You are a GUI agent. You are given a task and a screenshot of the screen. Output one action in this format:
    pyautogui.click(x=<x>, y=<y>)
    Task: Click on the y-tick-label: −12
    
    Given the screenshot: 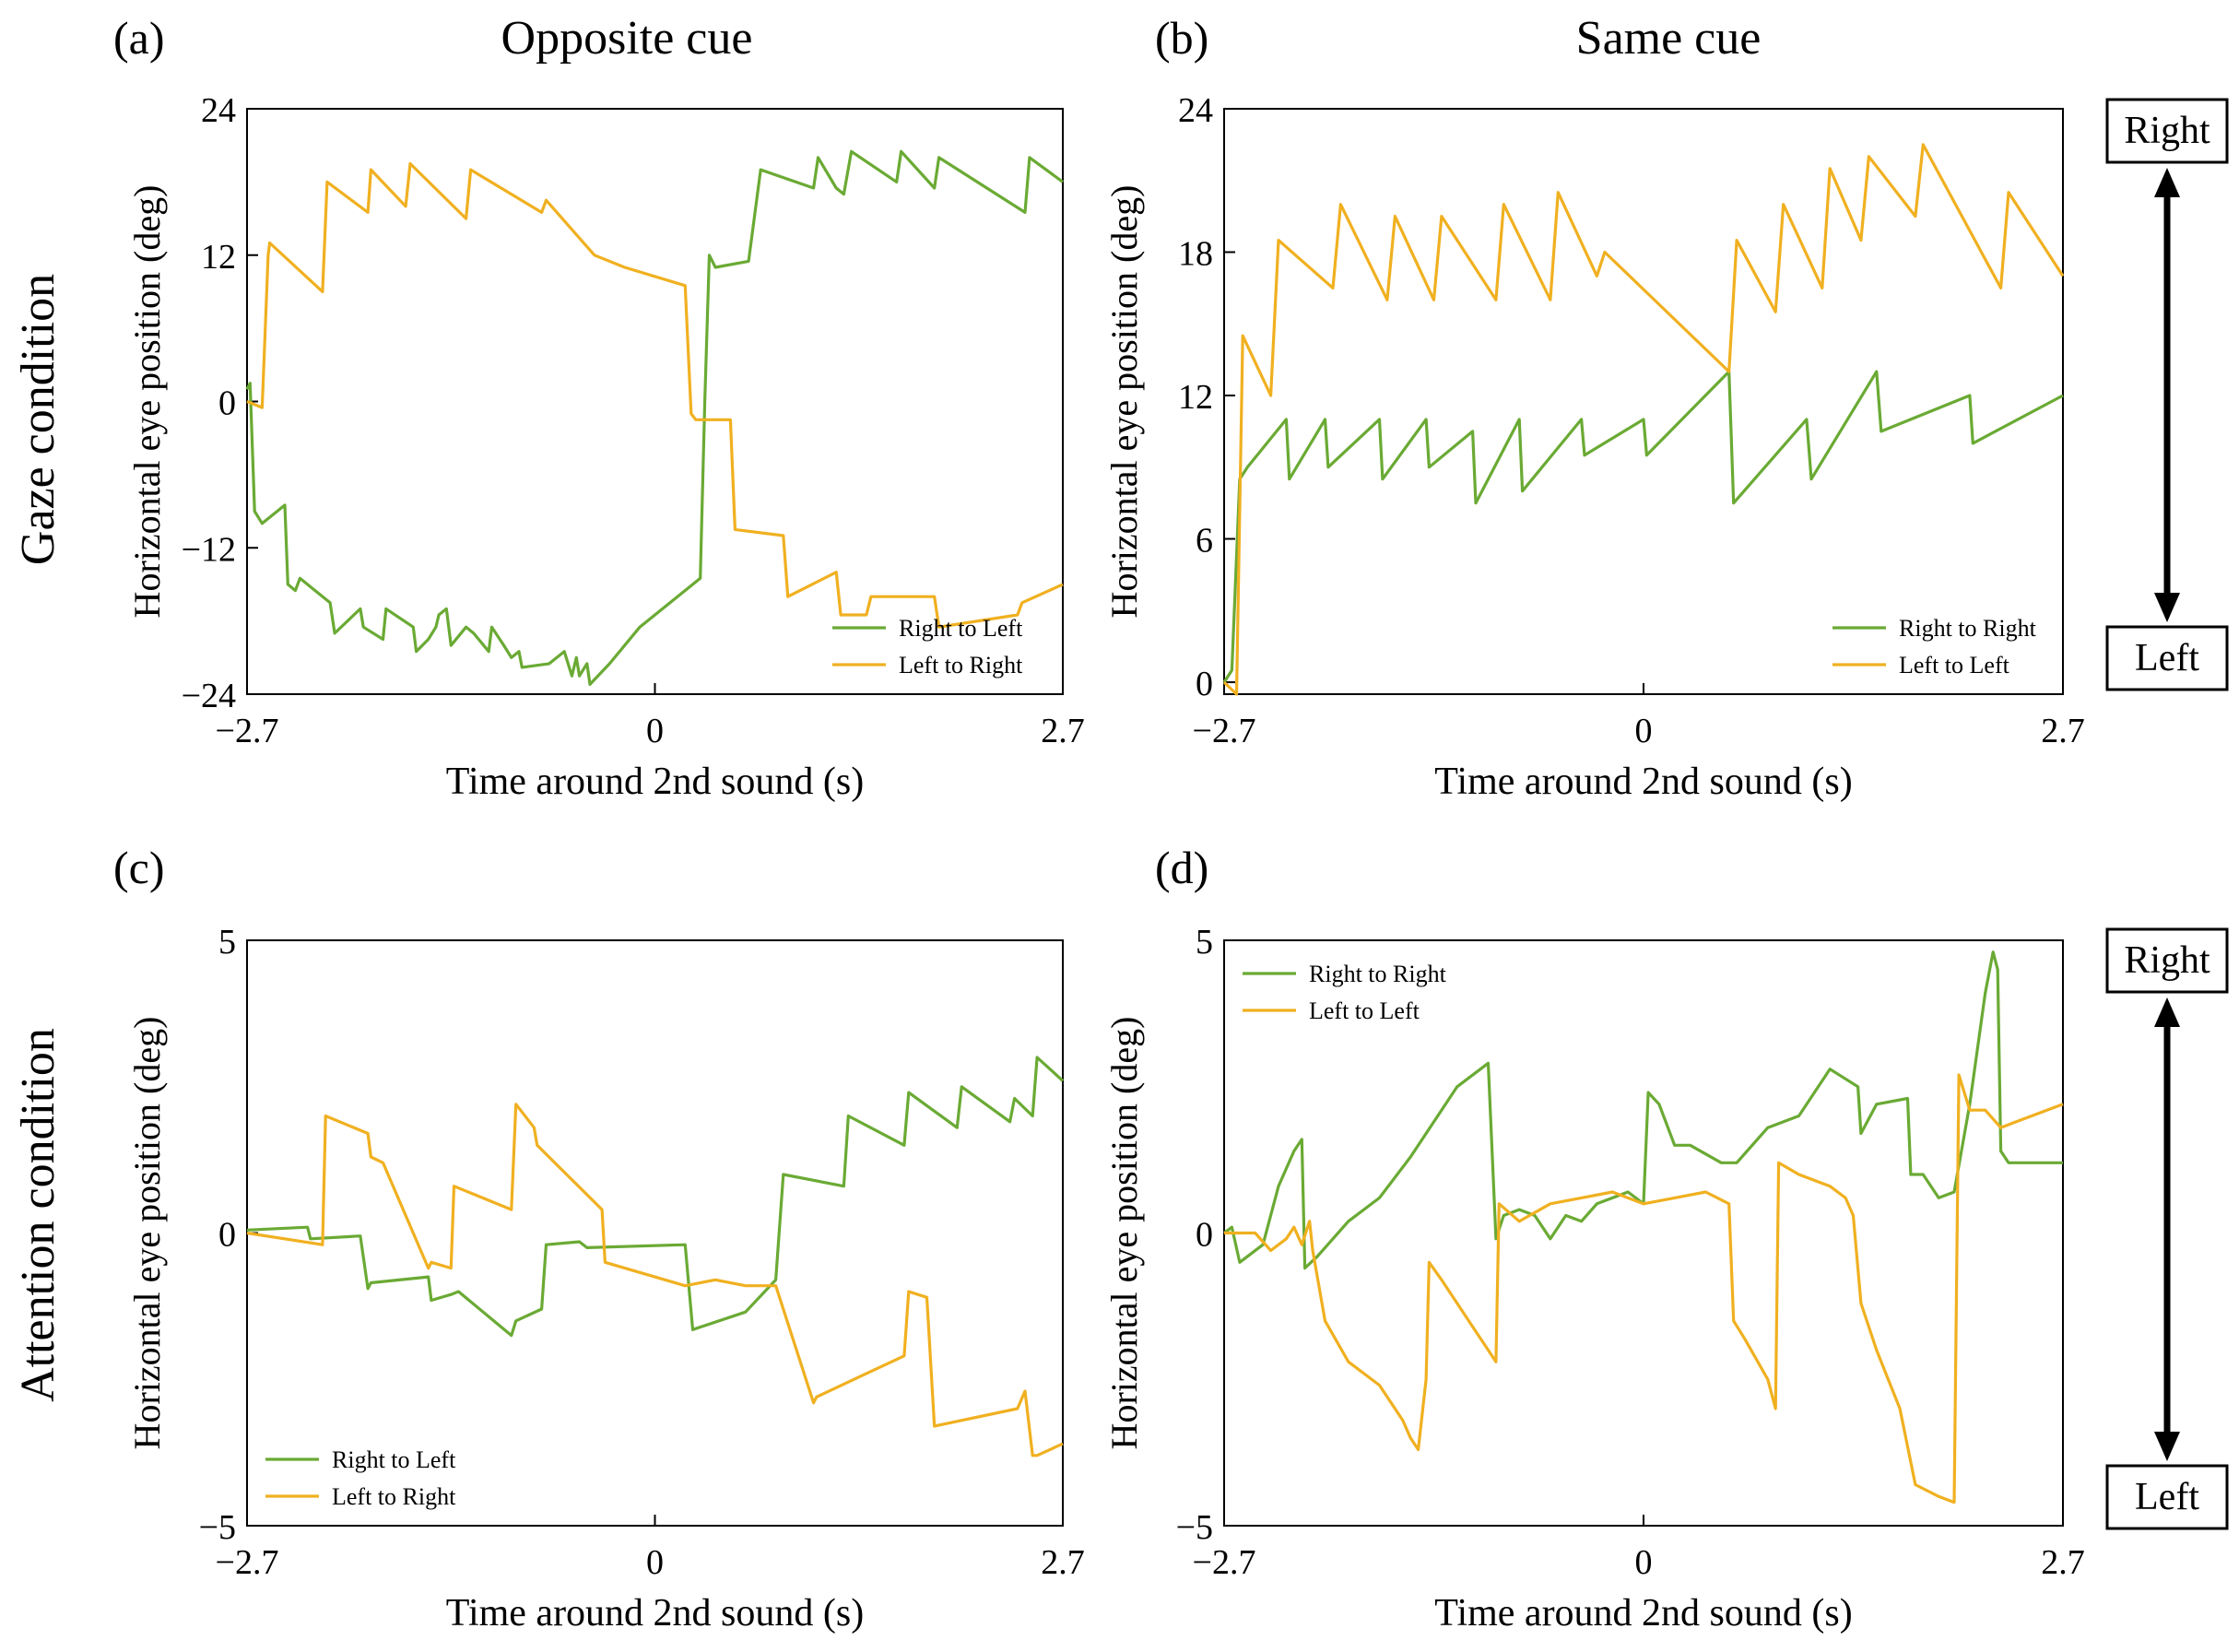 What is the action you would take?
    pyautogui.click(x=209, y=549)
    